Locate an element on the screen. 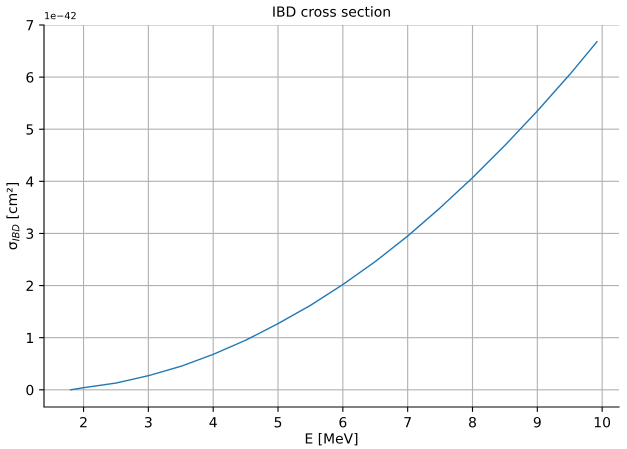 This screenshot has height=449, width=627. y-tick-label: 0 is located at coordinates (30, 390).